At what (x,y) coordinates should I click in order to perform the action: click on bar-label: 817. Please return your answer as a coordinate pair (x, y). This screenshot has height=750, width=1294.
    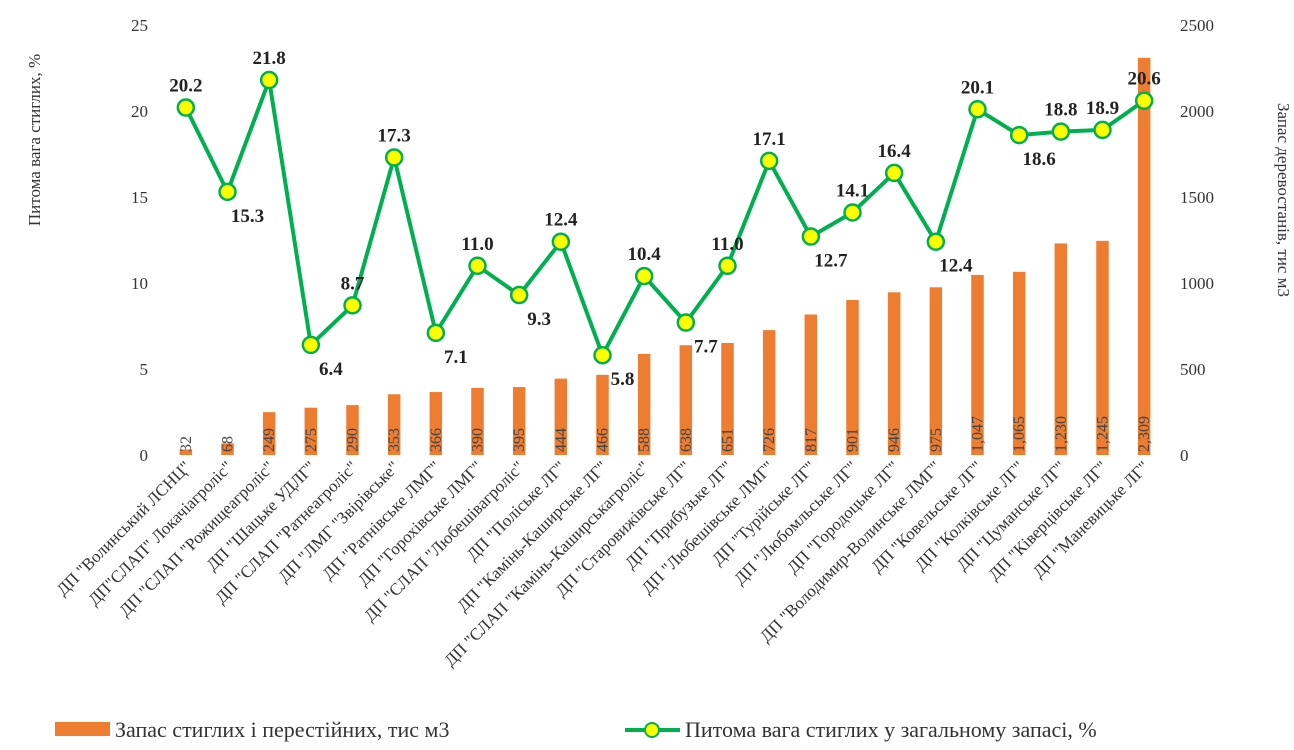
    Looking at the image, I should click on (811, 440).